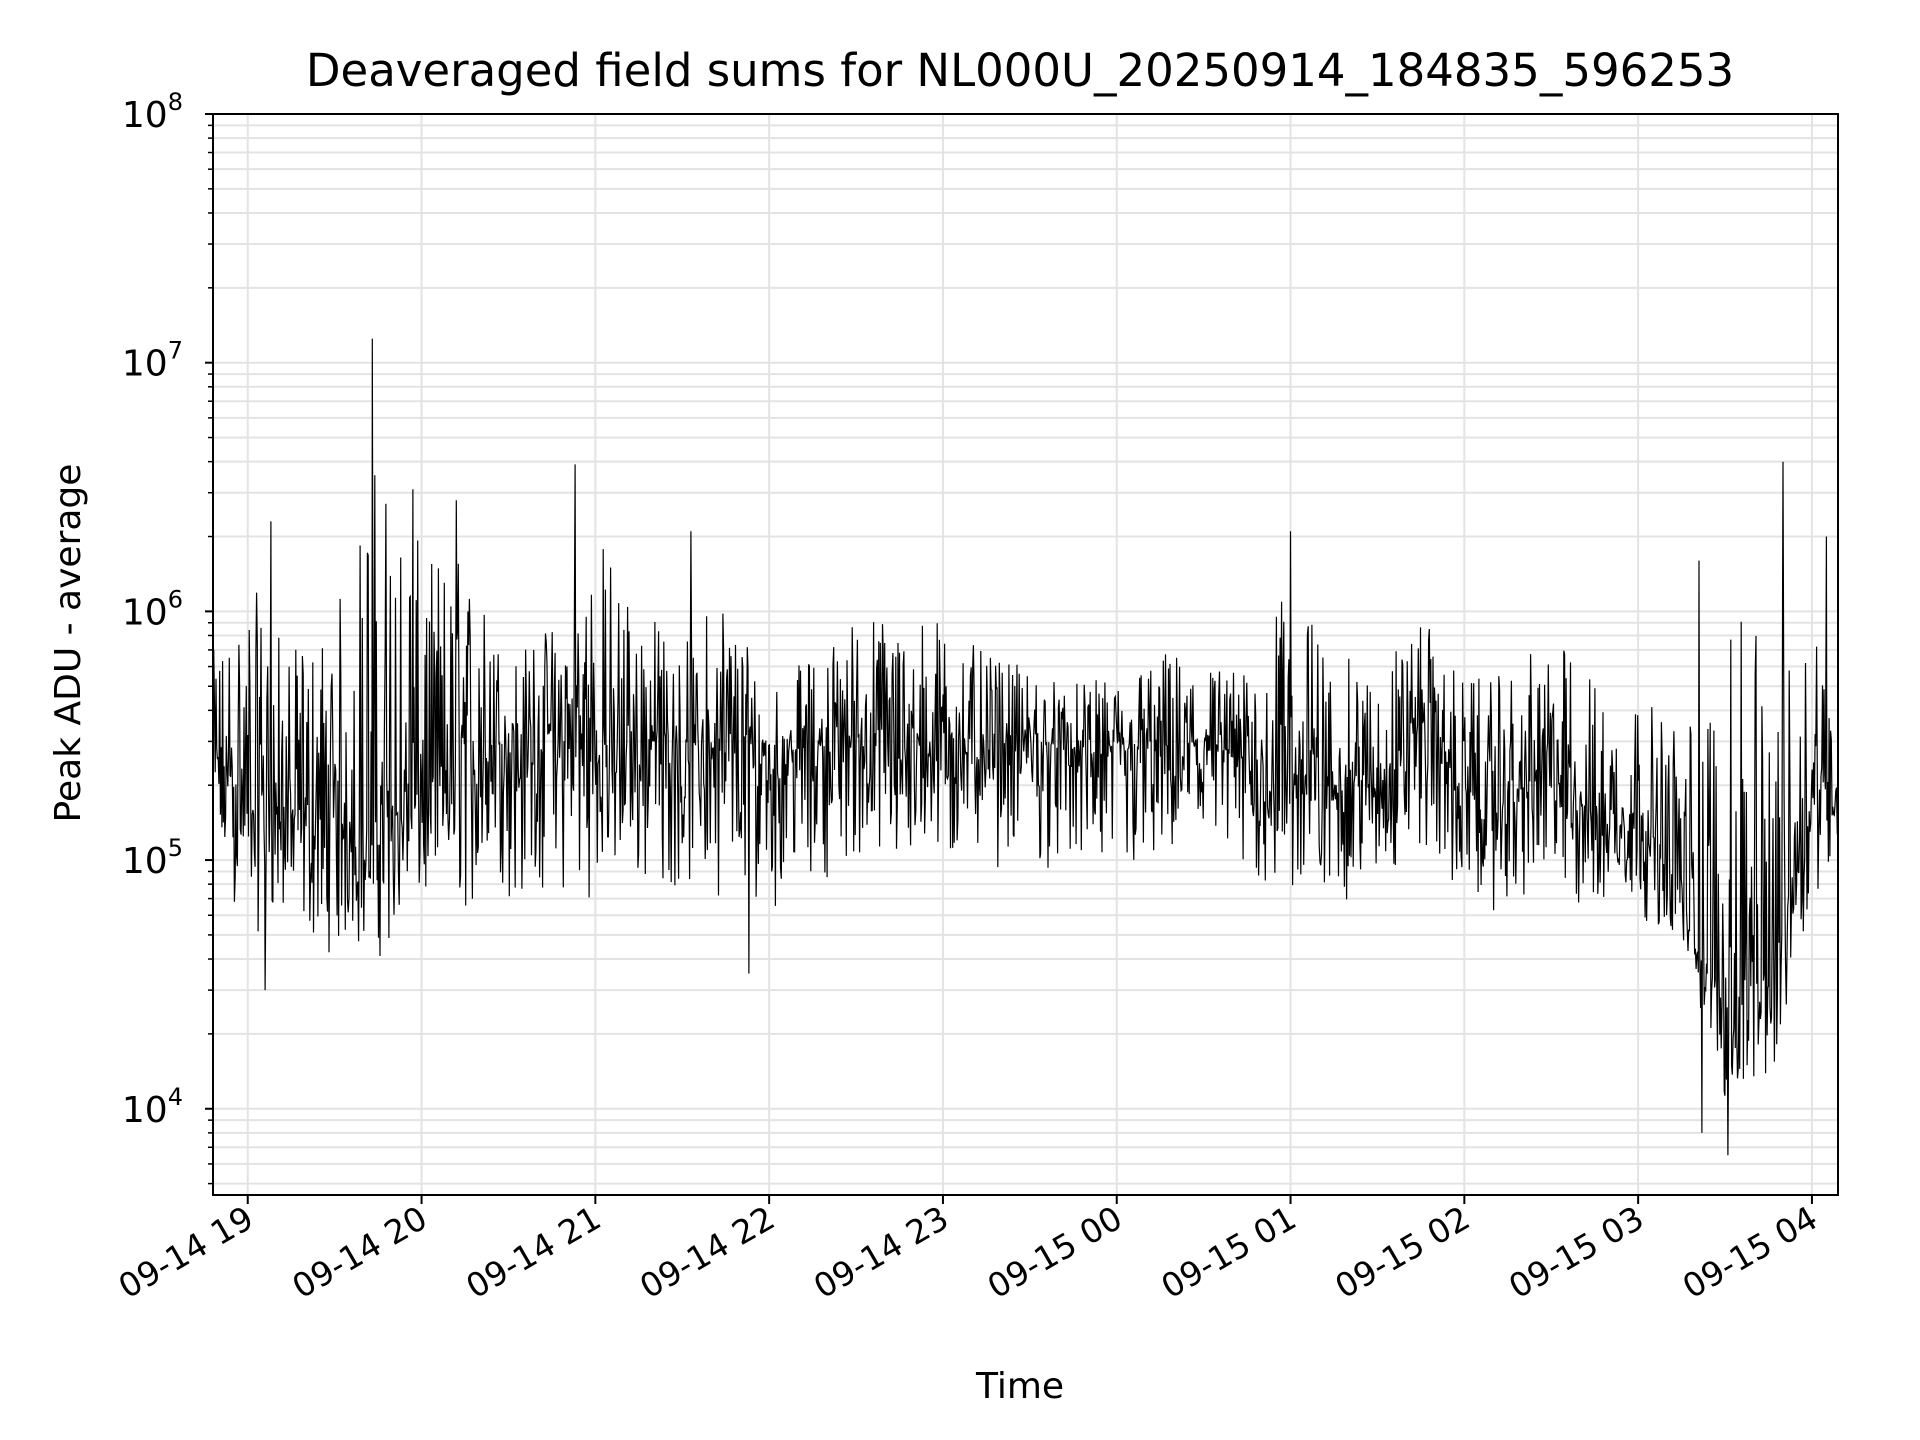  I want to click on x-axis-label: Time, so click(1019, 1386).